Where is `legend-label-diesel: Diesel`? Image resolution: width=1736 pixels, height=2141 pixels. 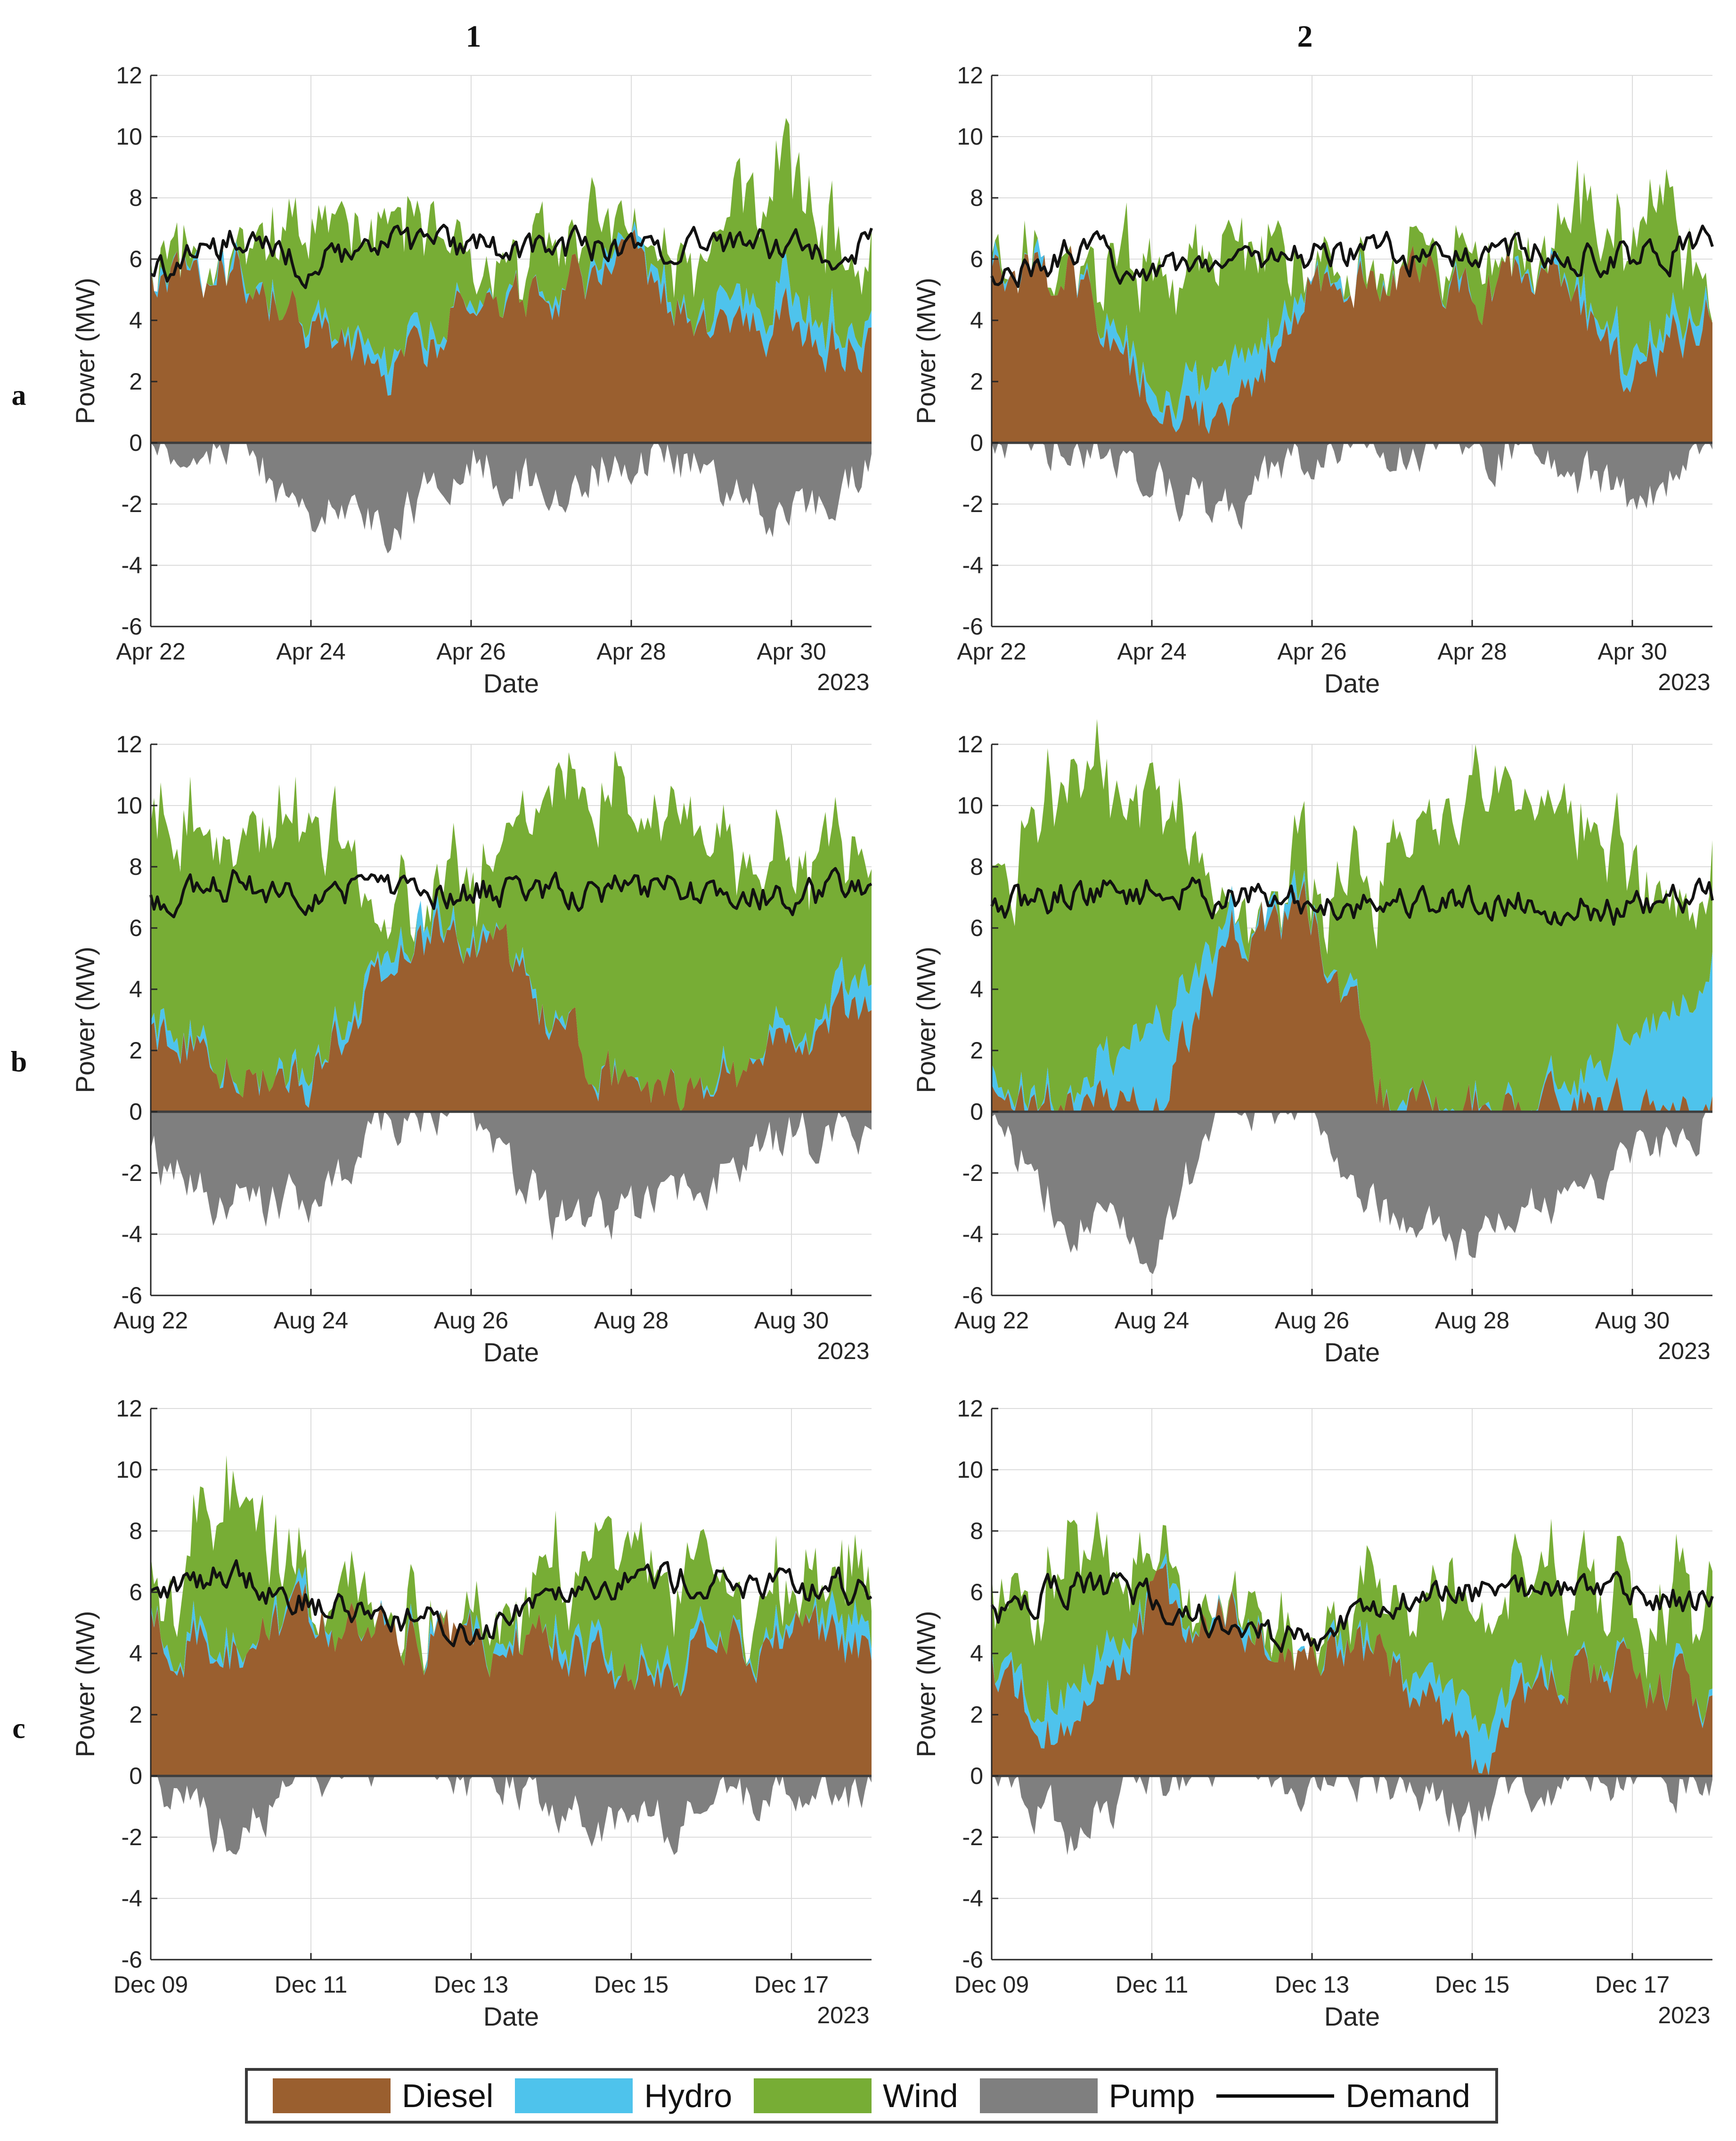
legend-label-diesel: Diesel is located at coordinates (447, 2095).